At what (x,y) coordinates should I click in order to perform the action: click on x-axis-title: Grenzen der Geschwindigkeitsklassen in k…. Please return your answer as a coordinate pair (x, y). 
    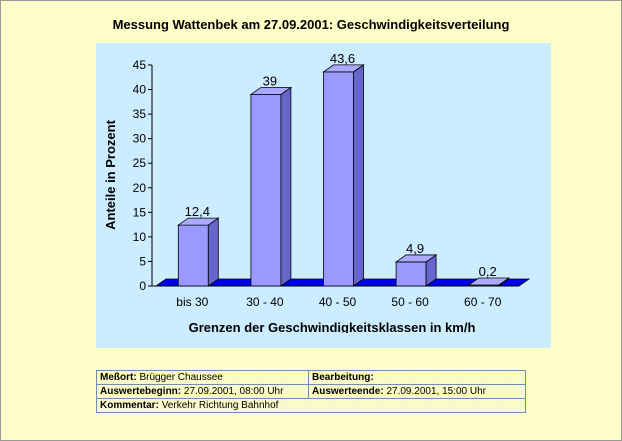
    Looking at the image, I should click on (332, 326).